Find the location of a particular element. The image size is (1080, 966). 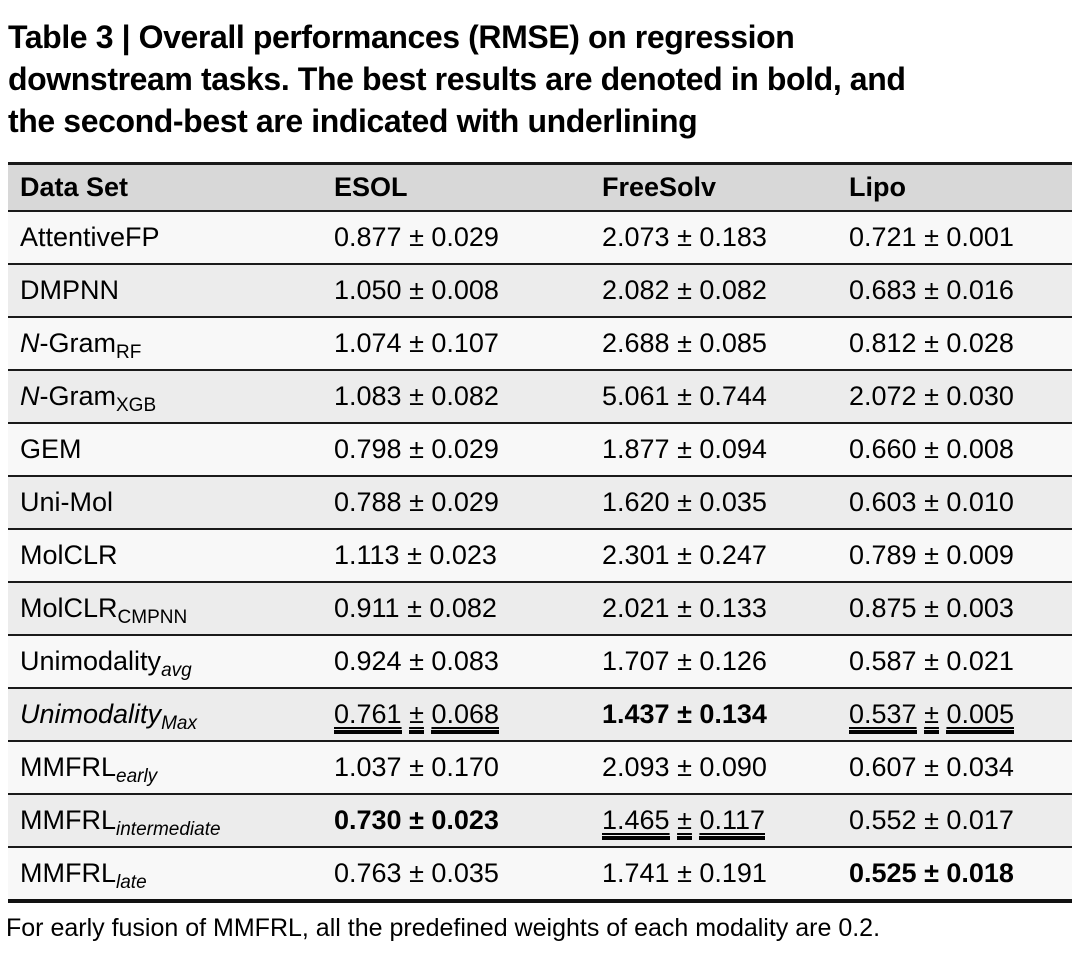

row-label: Unimodalityavg is located at coordinates (165, 662).